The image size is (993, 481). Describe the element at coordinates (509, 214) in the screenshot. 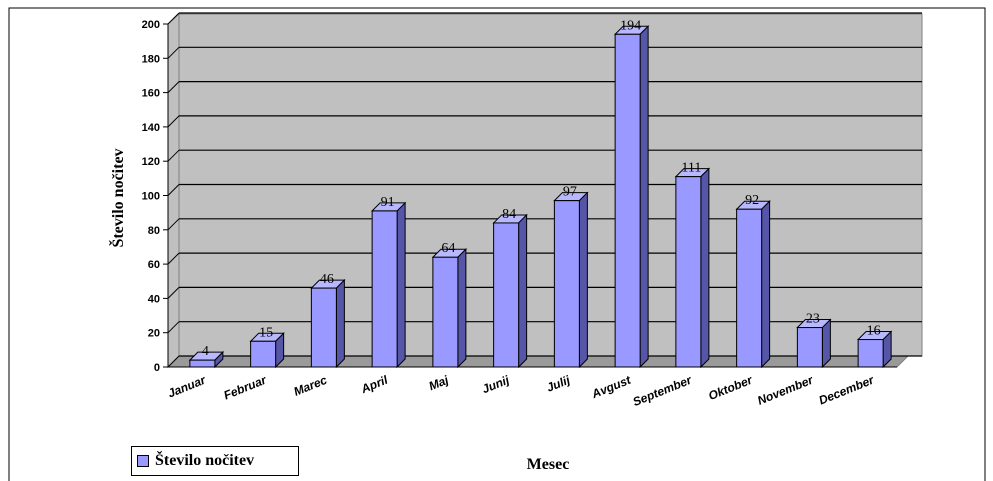

I see `data-label: 84` at that location.